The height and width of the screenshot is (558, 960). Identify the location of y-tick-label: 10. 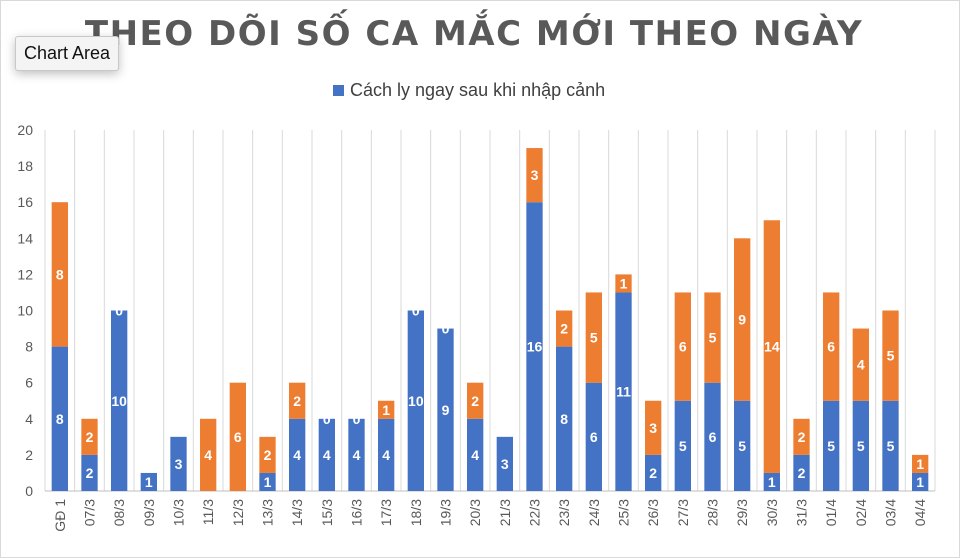
(25, 311).